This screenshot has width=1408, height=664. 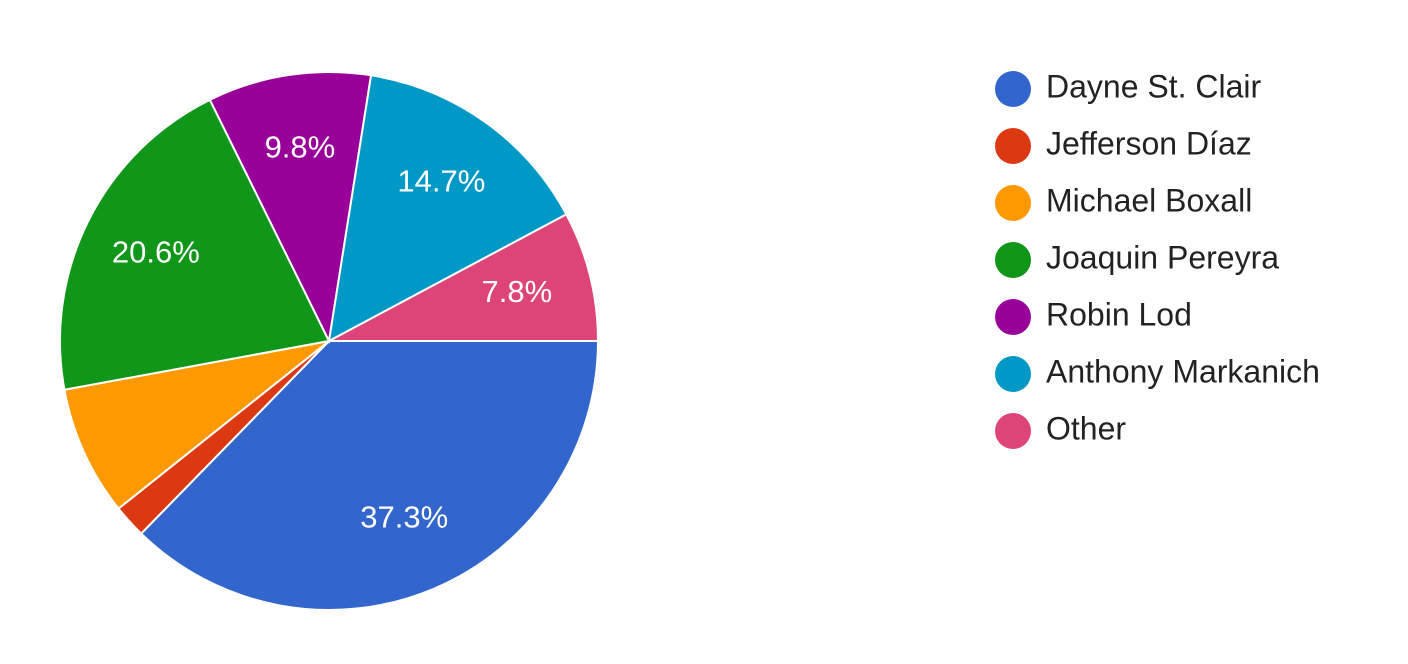 What do you see at coordinates (1183, 371) in the screenshot?
I see `legend-label: Anthony Markanich` at bounding box center [1183, 371].